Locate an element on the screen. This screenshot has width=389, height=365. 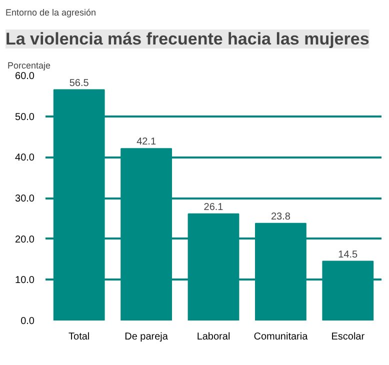
y-tick-label: 30.0 is located at coordinates (25, 199).